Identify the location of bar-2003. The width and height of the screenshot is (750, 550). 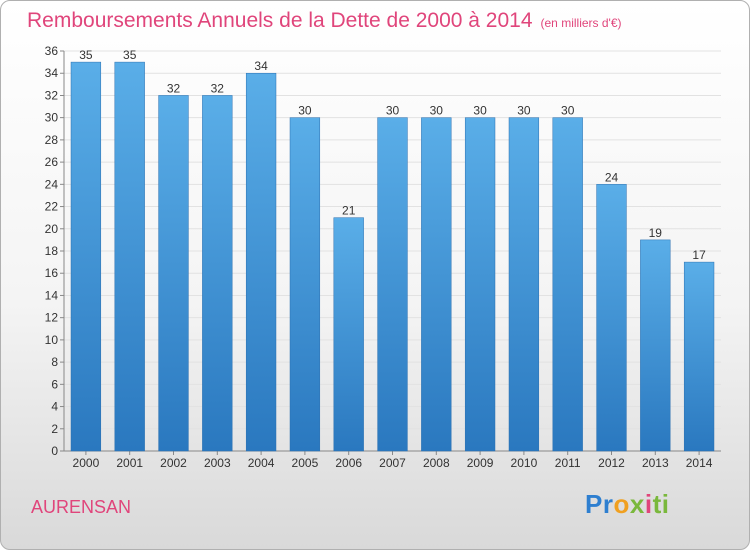
(217, 273).